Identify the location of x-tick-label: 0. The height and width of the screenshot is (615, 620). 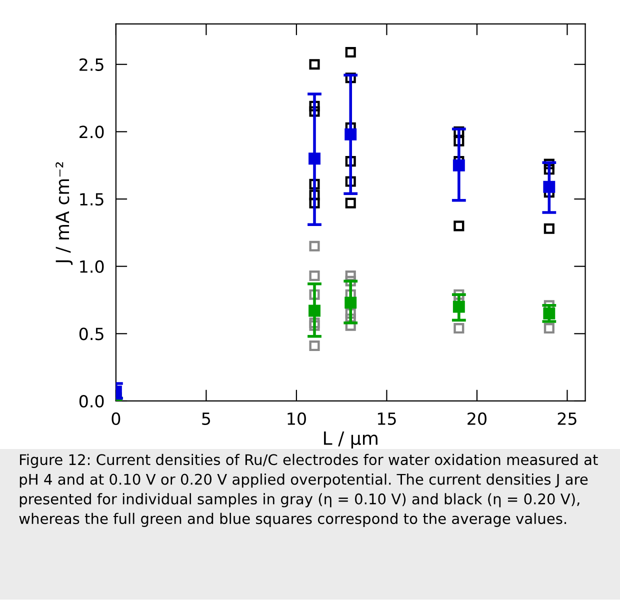
(116, 418).